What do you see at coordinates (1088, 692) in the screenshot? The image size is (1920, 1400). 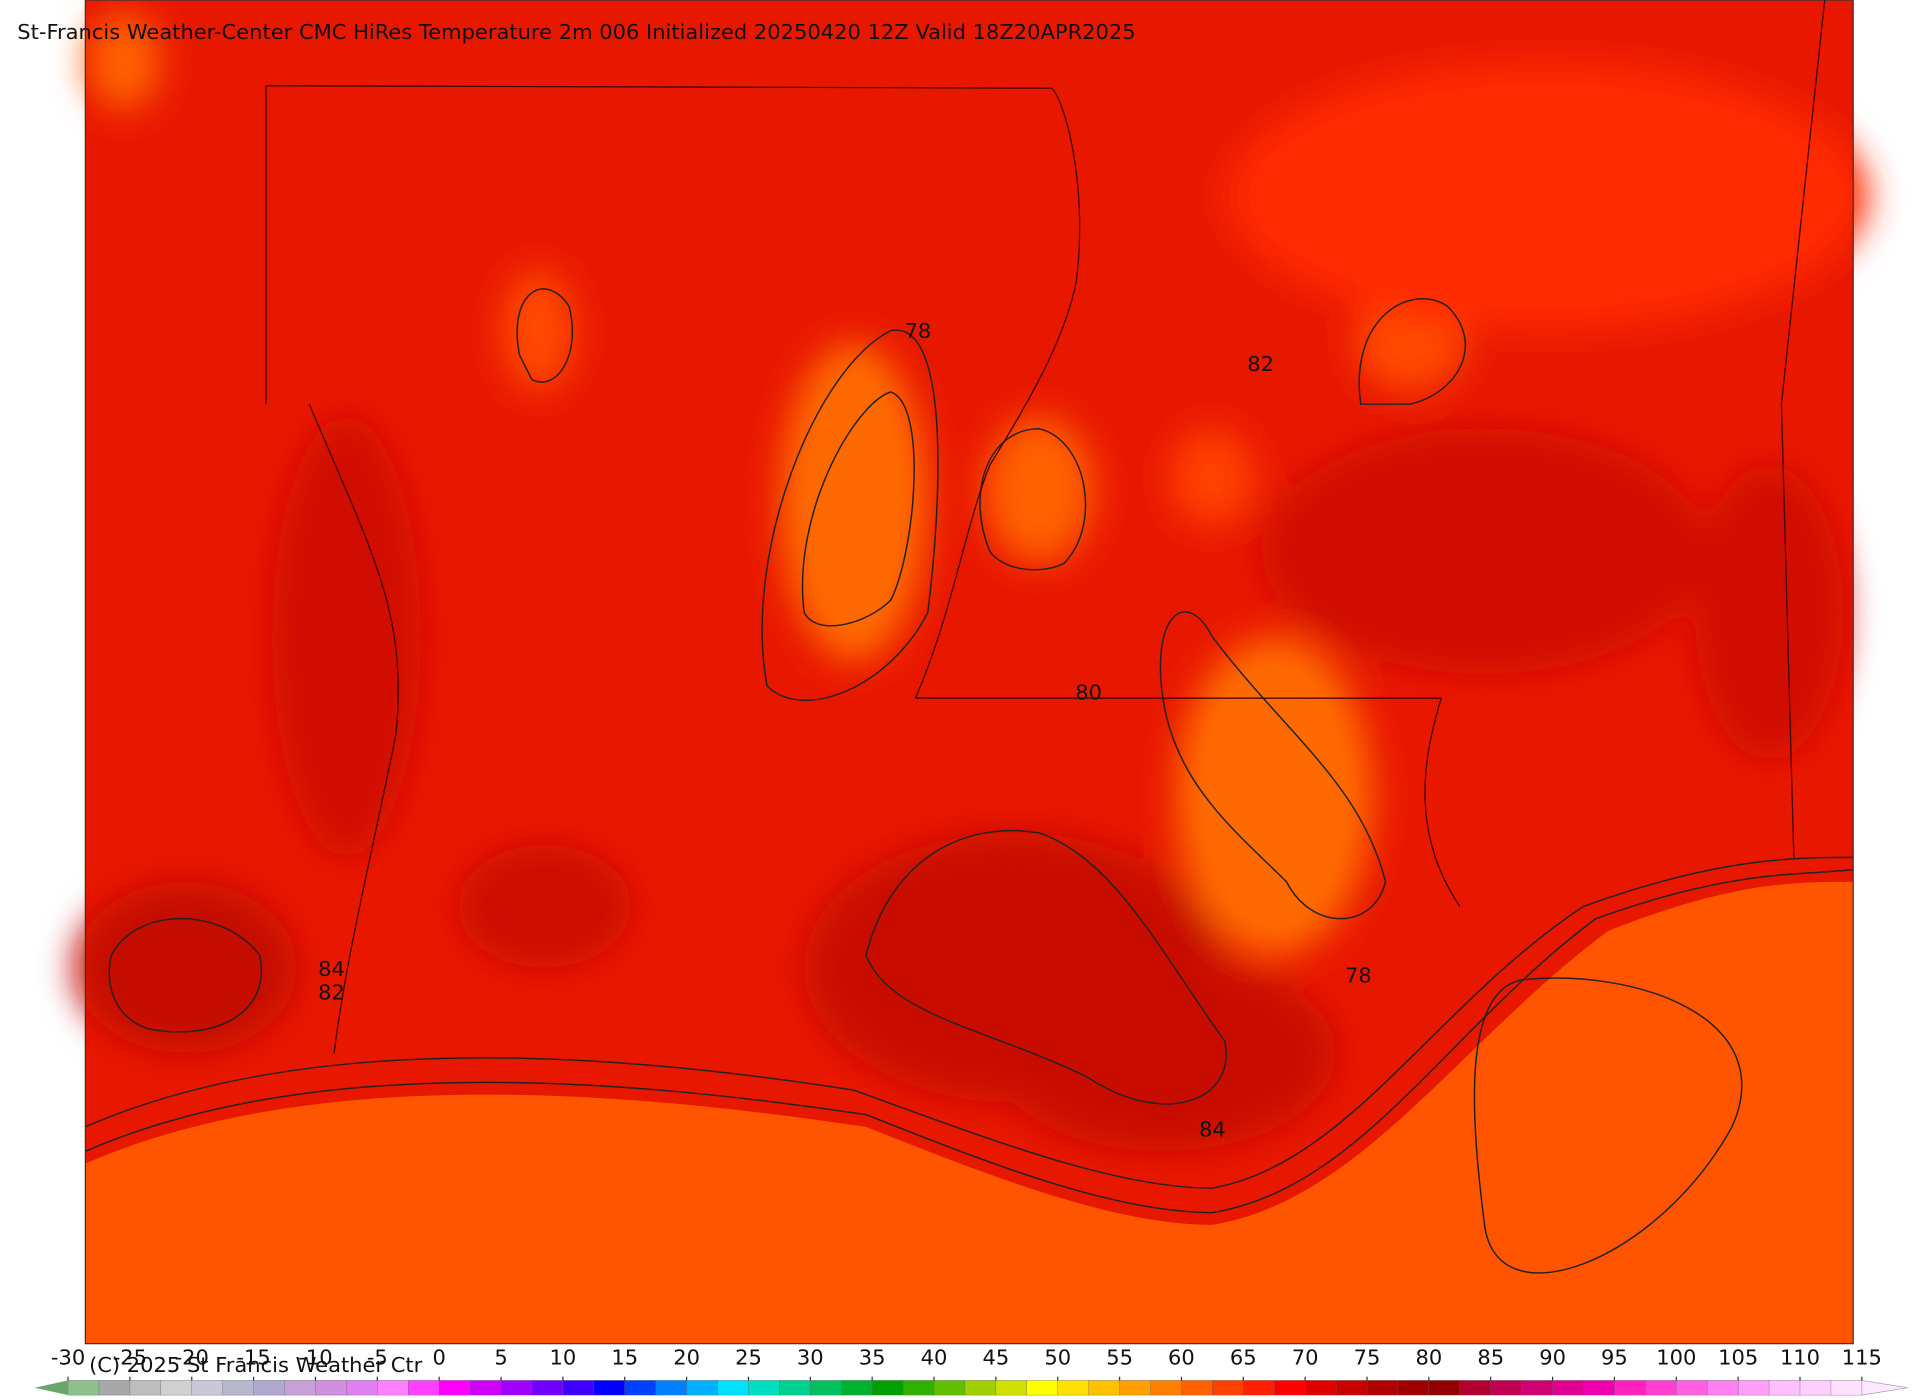 I see `contour-label: 80` at bounding box center [1088, 692].